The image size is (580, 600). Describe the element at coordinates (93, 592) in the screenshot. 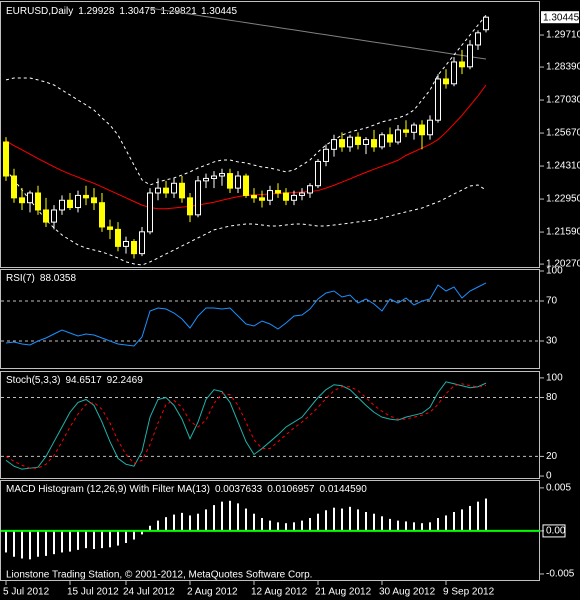

I see `x-tick-label: 15 Jul 2012` at that location.